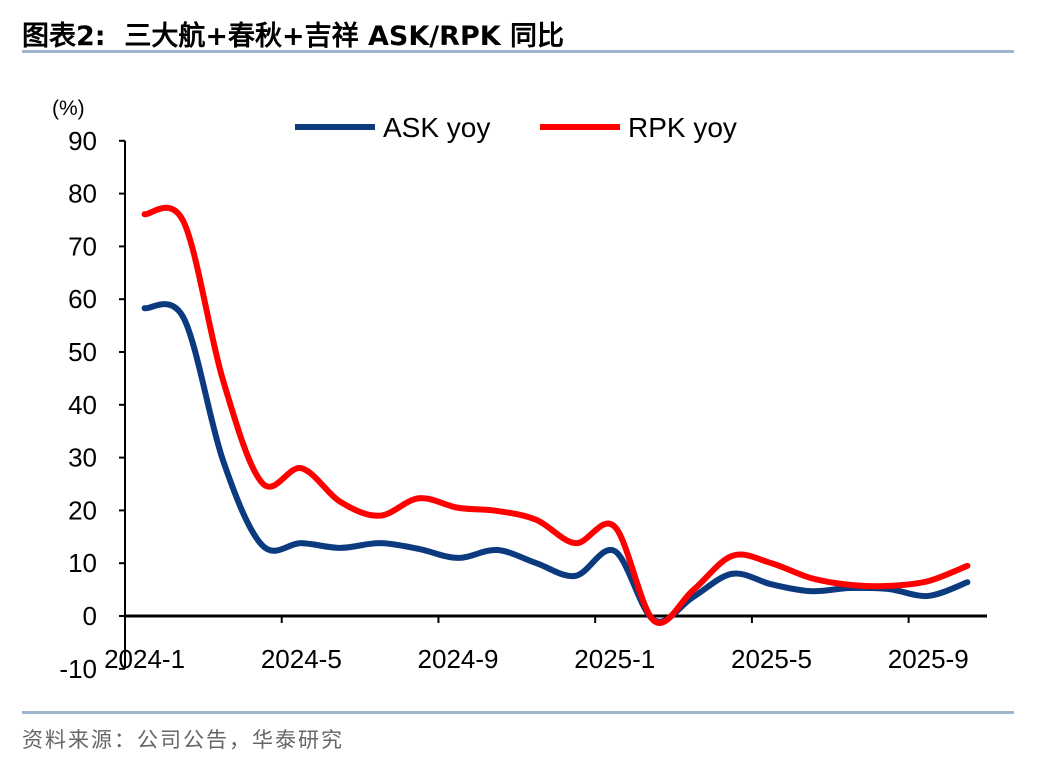 This screenshot has width=1048, height=764. Describe the element at coordinates (518, 712) in the screenshot. I see `footer-divider` at that location.